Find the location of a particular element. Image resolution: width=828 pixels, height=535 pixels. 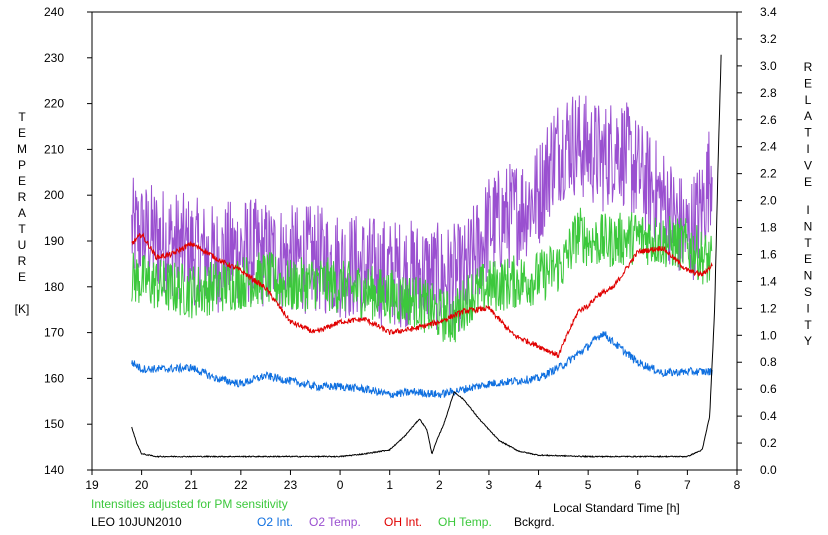

y-right-tick-label: 3.0 is located at coordinates (768, 66).